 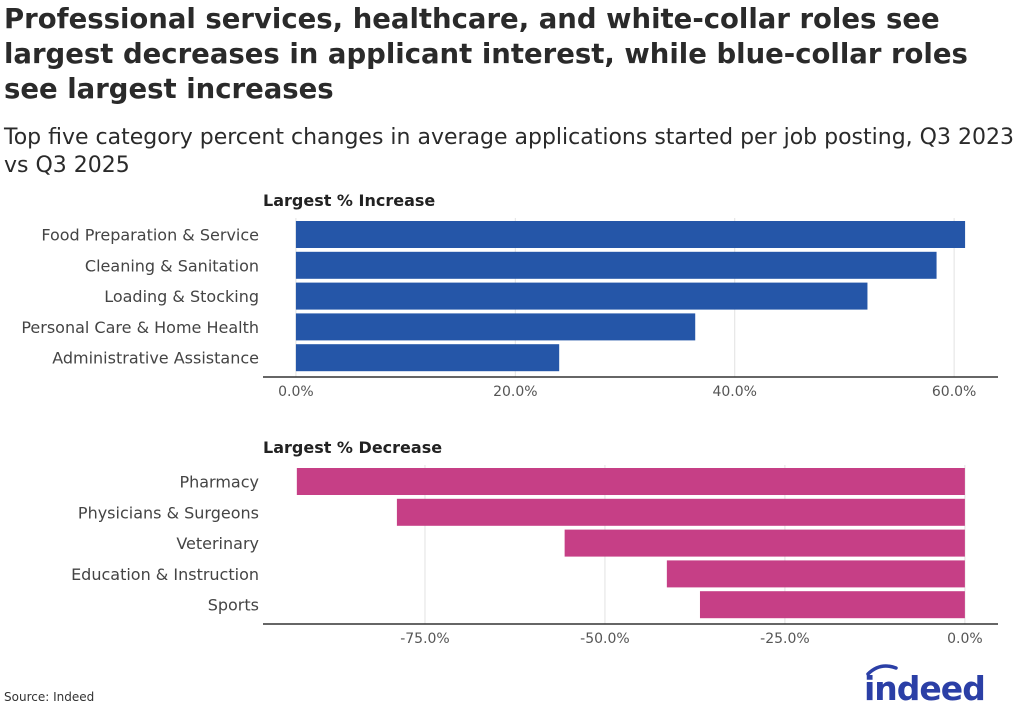 I want to click on category-label: Personal Care & Home Health, so click(x=140, y=327).